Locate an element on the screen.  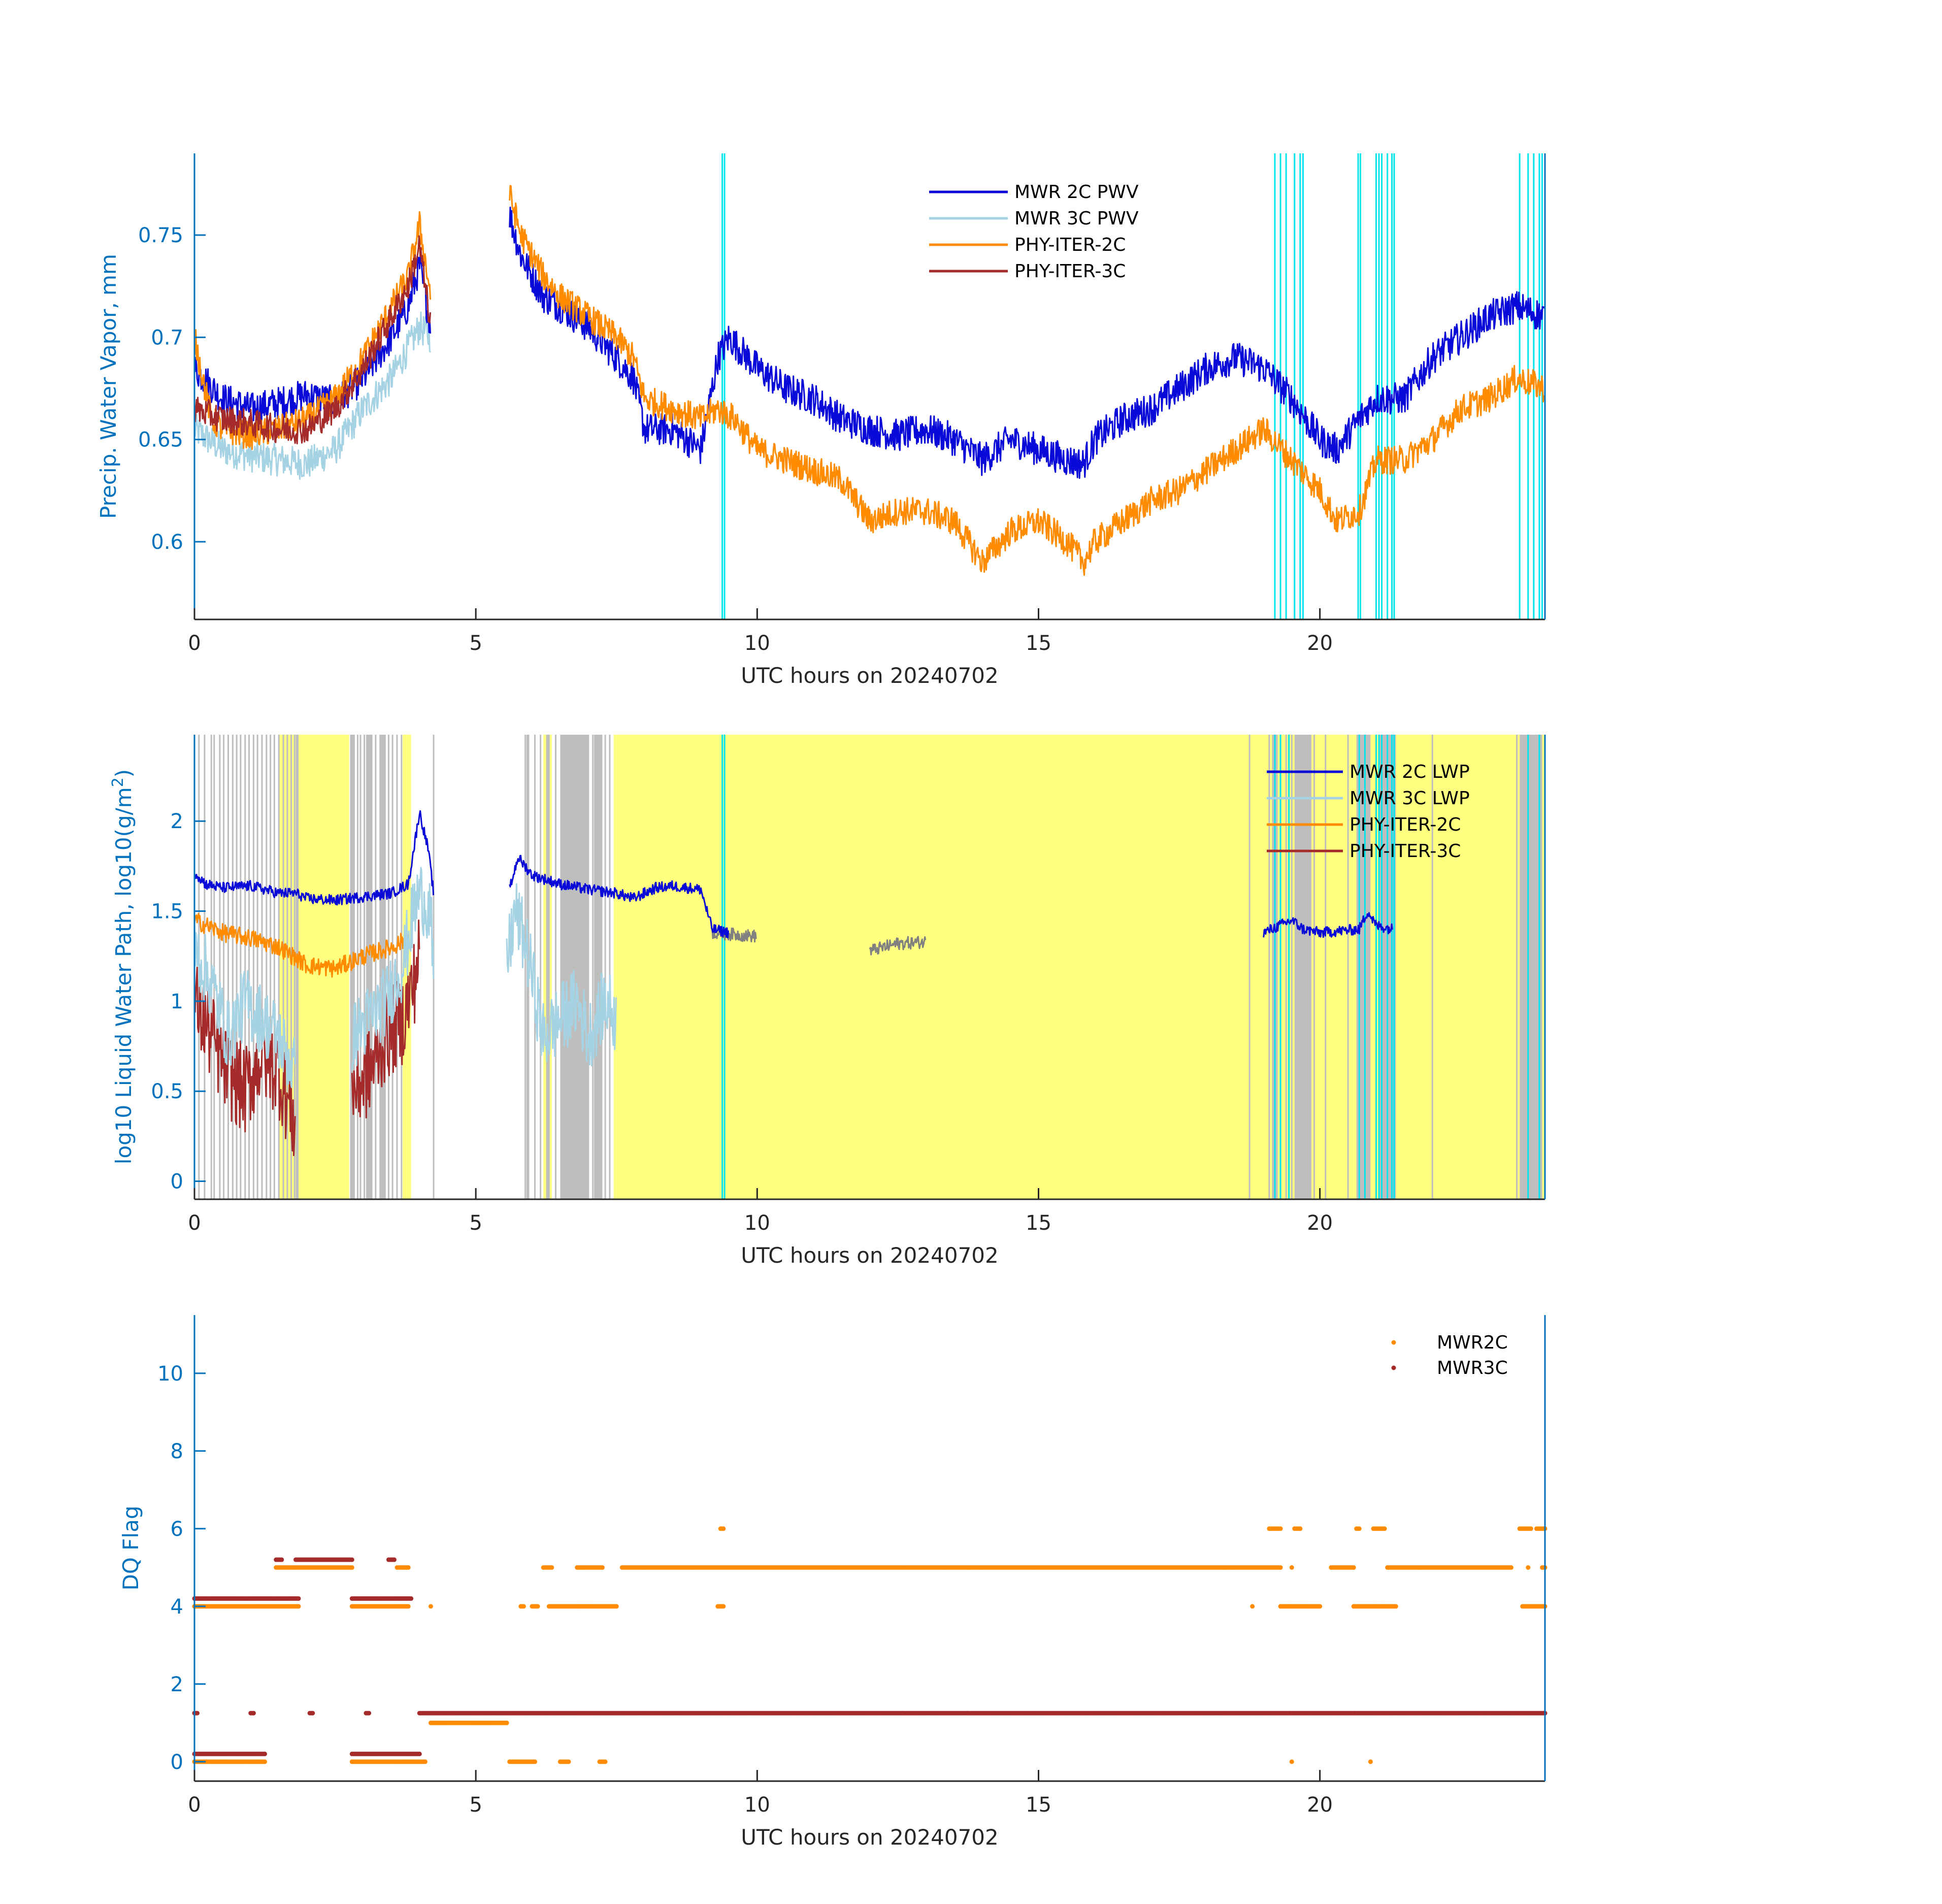
dq-y-tick-label: 8 is located at coordinates (177, 1452).